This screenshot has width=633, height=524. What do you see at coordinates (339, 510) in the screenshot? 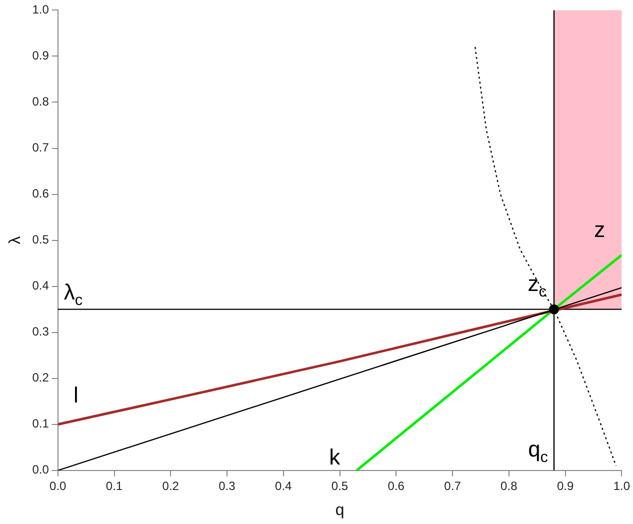
I see `x-axis-title: q` at bounding box center [339, 510].